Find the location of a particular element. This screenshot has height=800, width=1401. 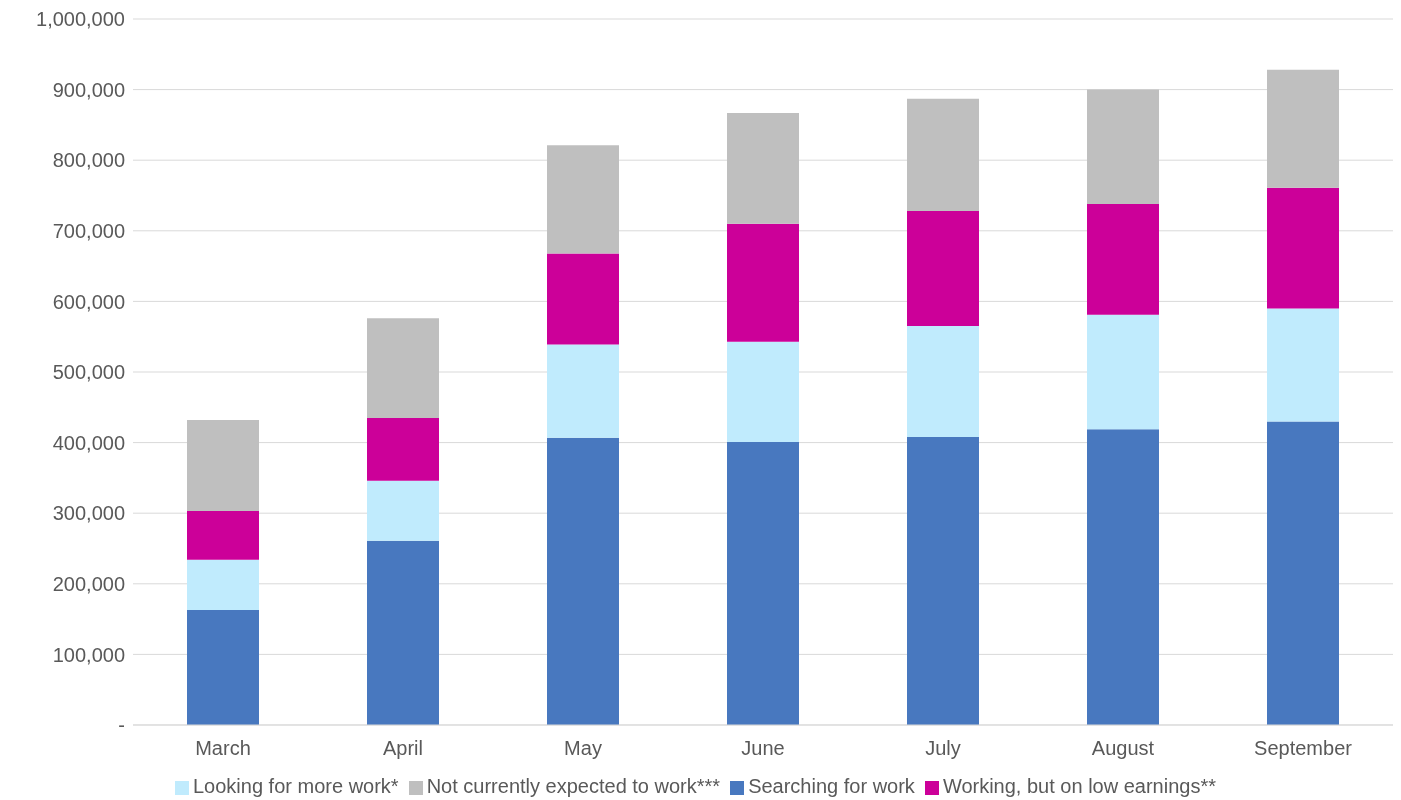

y-tick-label: 800,000 is located at coordinates (88, 160).